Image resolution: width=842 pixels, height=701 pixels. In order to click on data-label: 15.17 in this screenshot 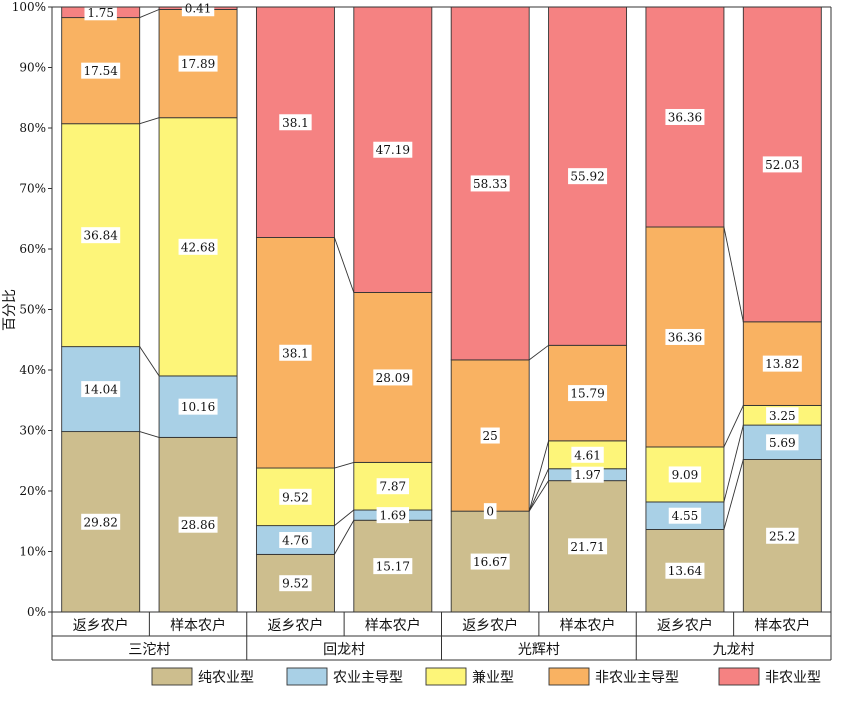, I will do `click(393, 567)`.